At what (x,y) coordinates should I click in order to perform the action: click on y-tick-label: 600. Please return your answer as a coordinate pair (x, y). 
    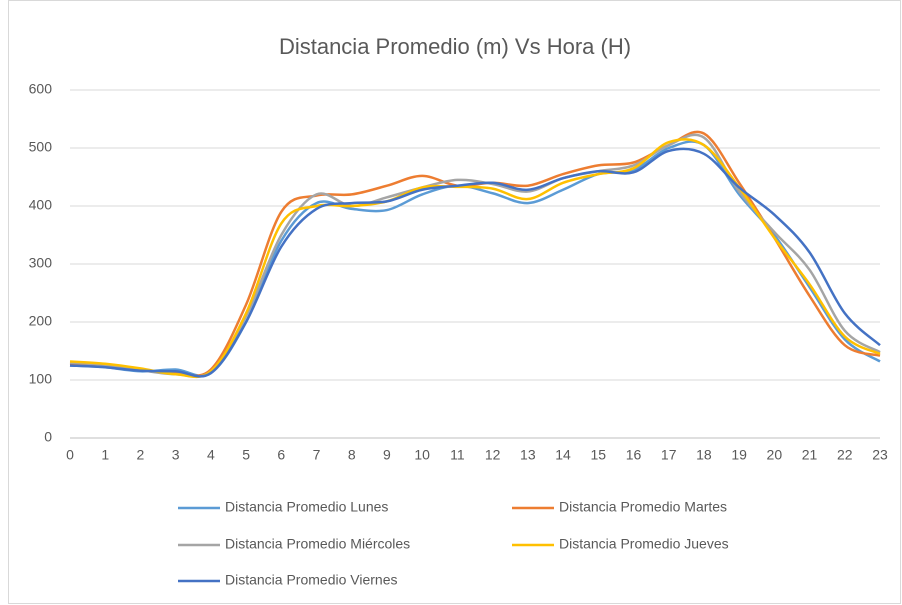
    Looking at the image, I should click on (41, 89).